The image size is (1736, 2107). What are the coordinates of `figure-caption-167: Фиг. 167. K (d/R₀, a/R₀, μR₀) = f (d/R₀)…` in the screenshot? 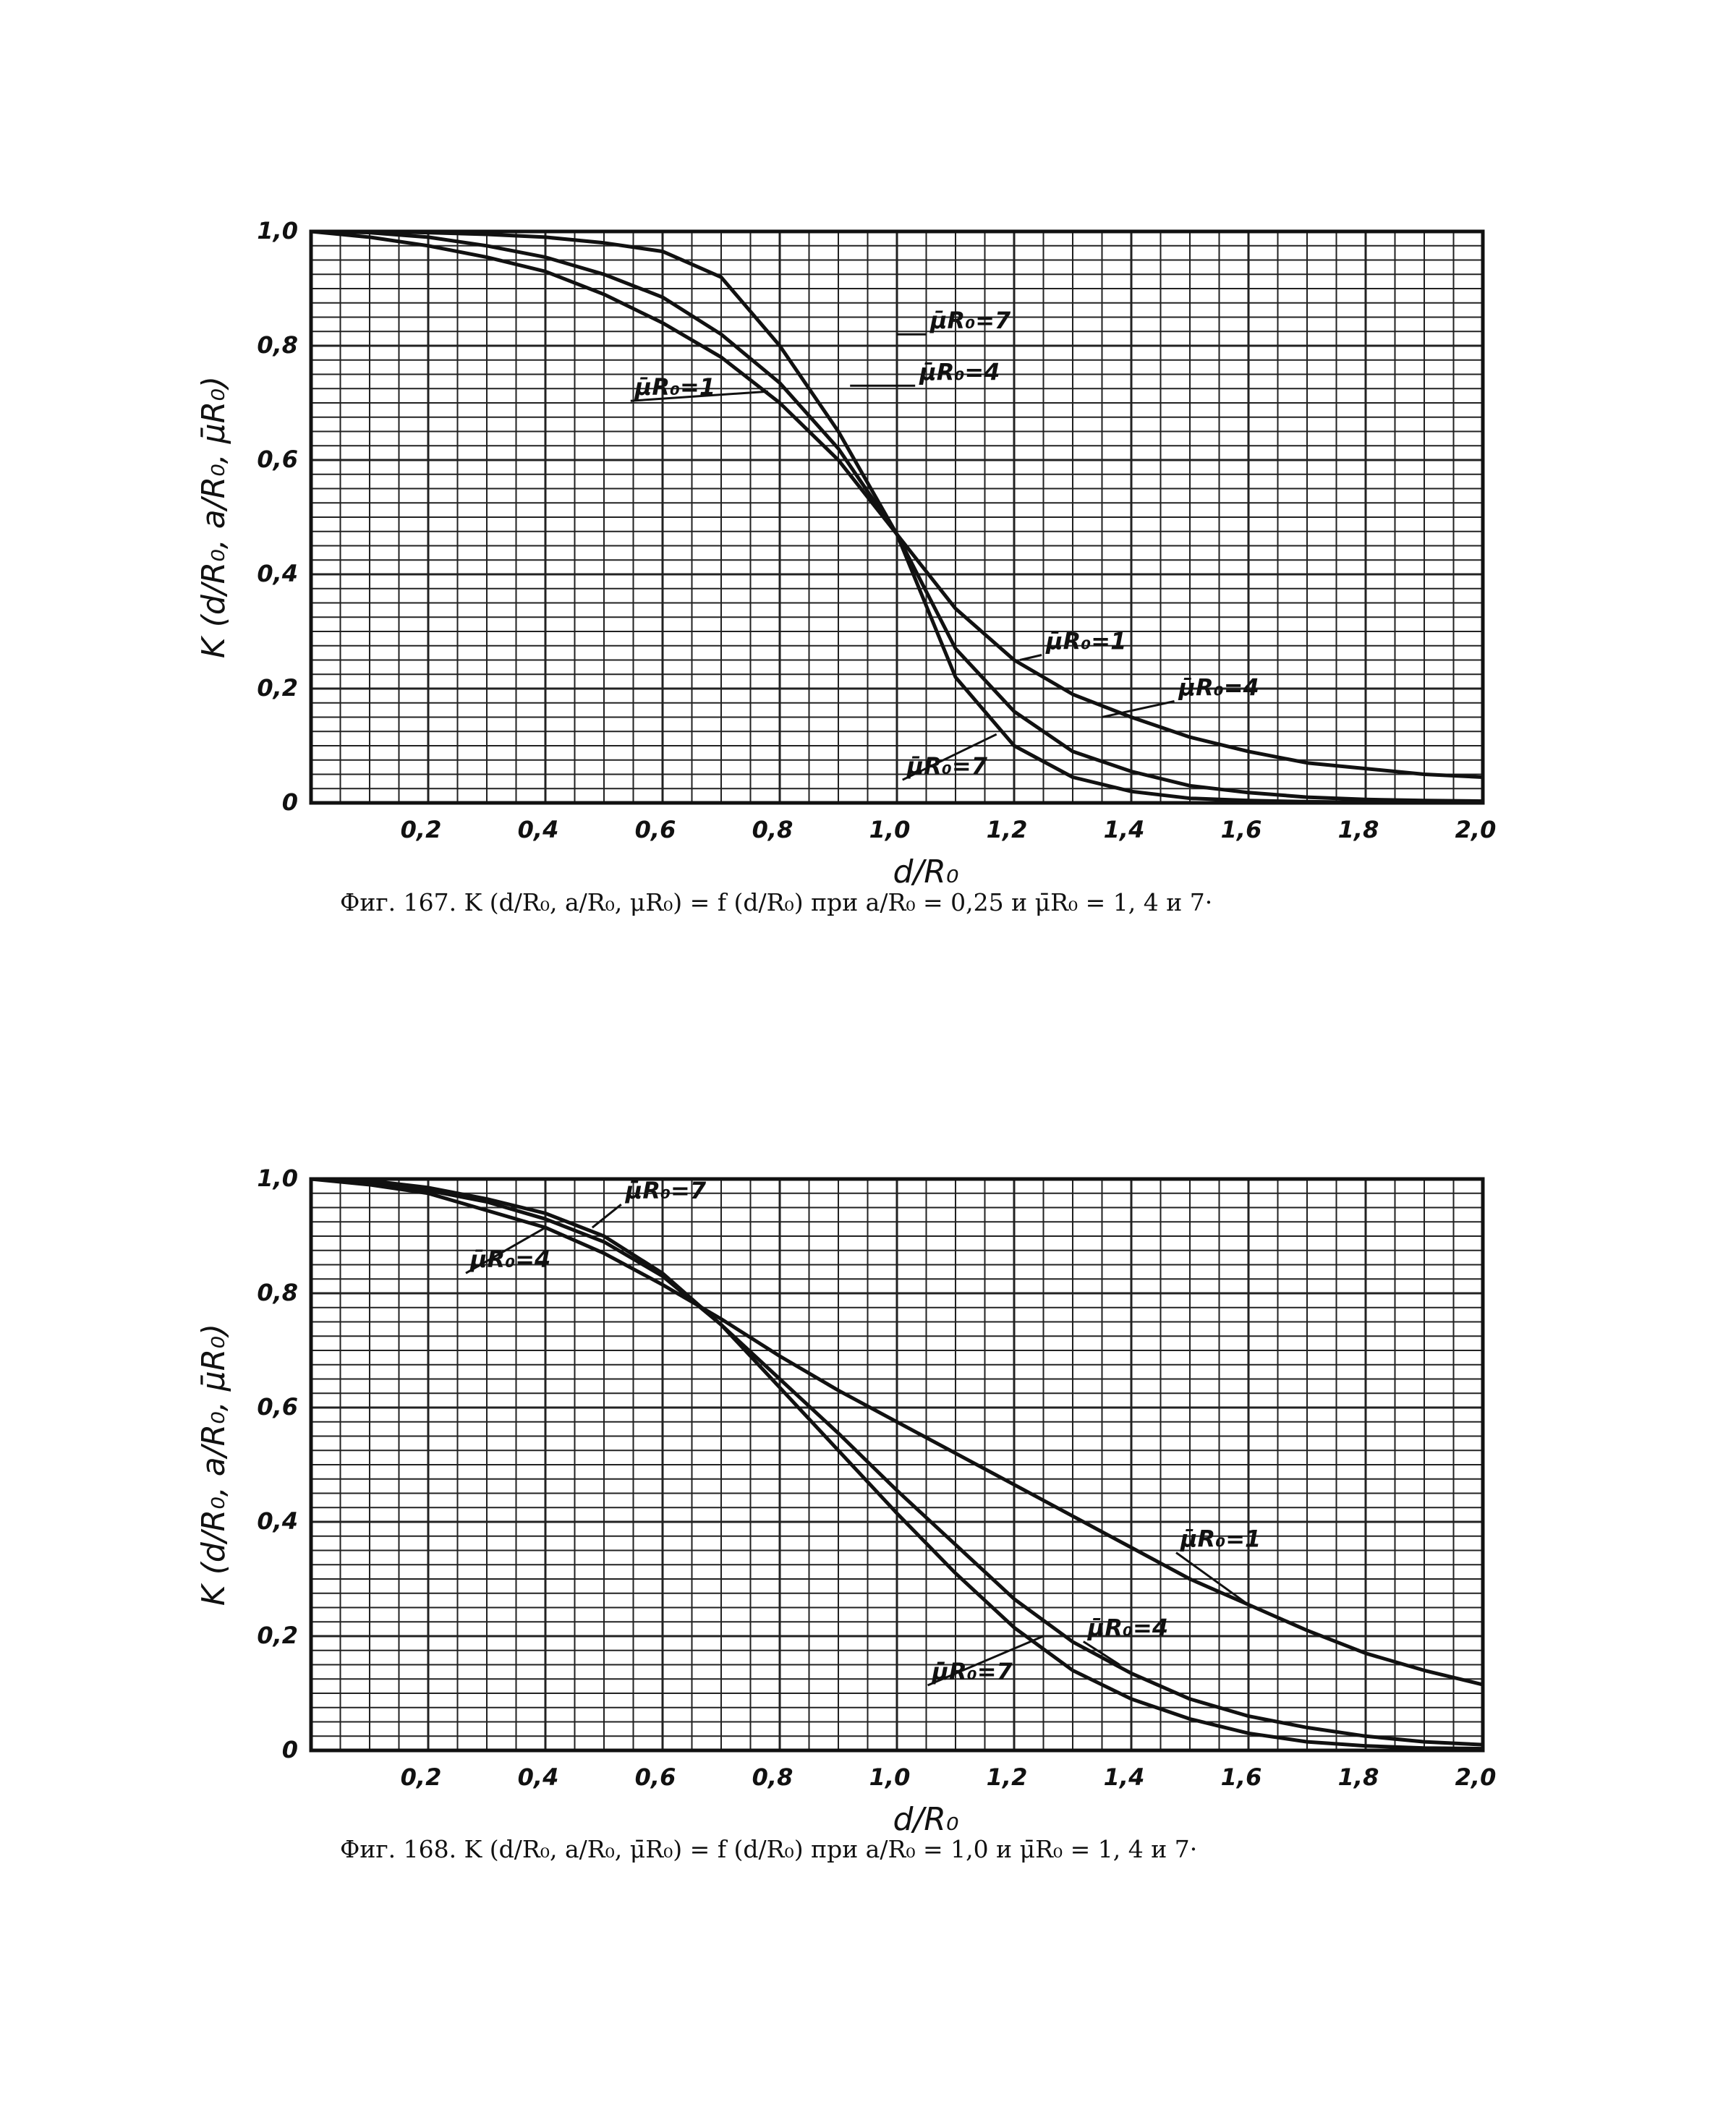 It's located at (776, 902).